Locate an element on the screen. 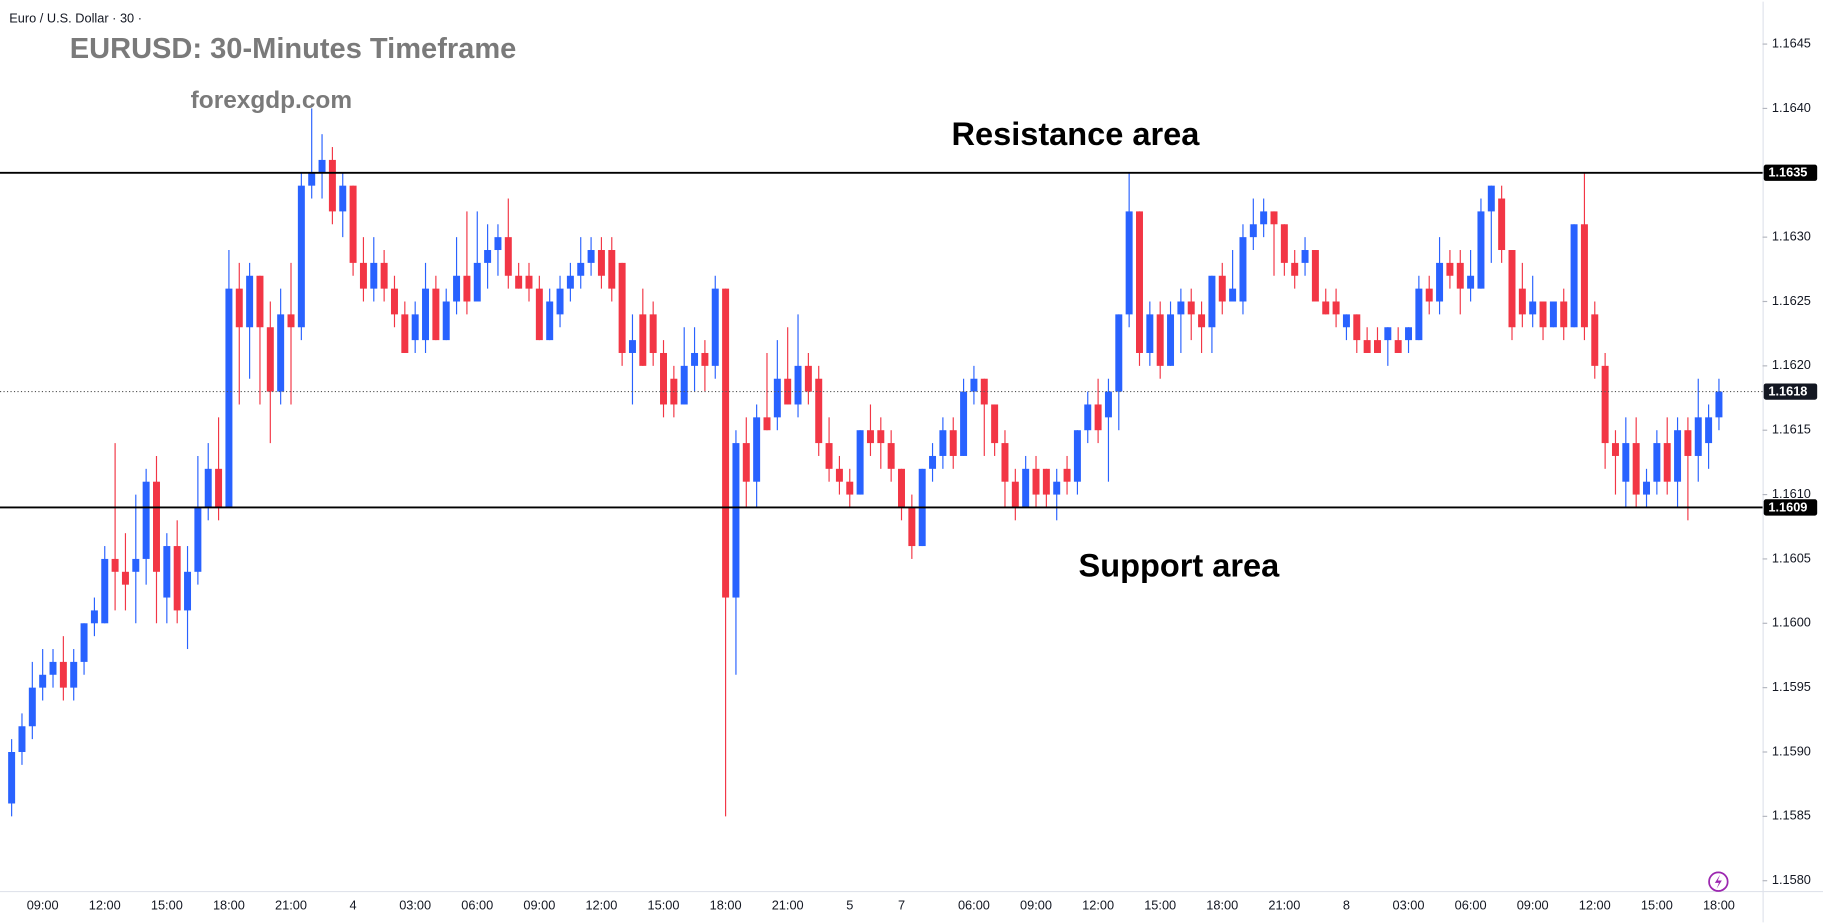 The height and width of the screenshot is (924, 1823). y-tick-label: 1.1590 is located at coordinates (1791, 750).